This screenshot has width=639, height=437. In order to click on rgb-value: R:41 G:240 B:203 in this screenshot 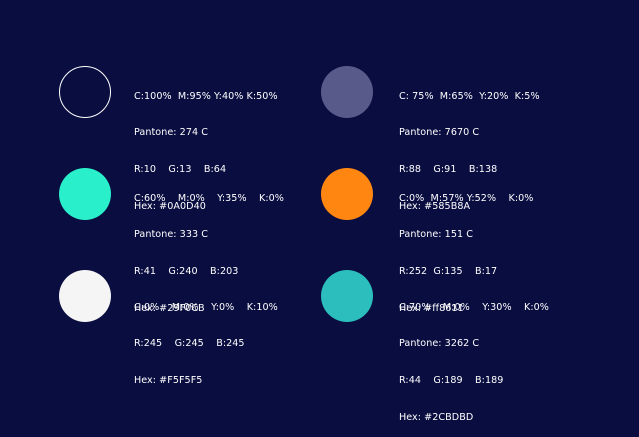, I will do `click(186, 272)`.